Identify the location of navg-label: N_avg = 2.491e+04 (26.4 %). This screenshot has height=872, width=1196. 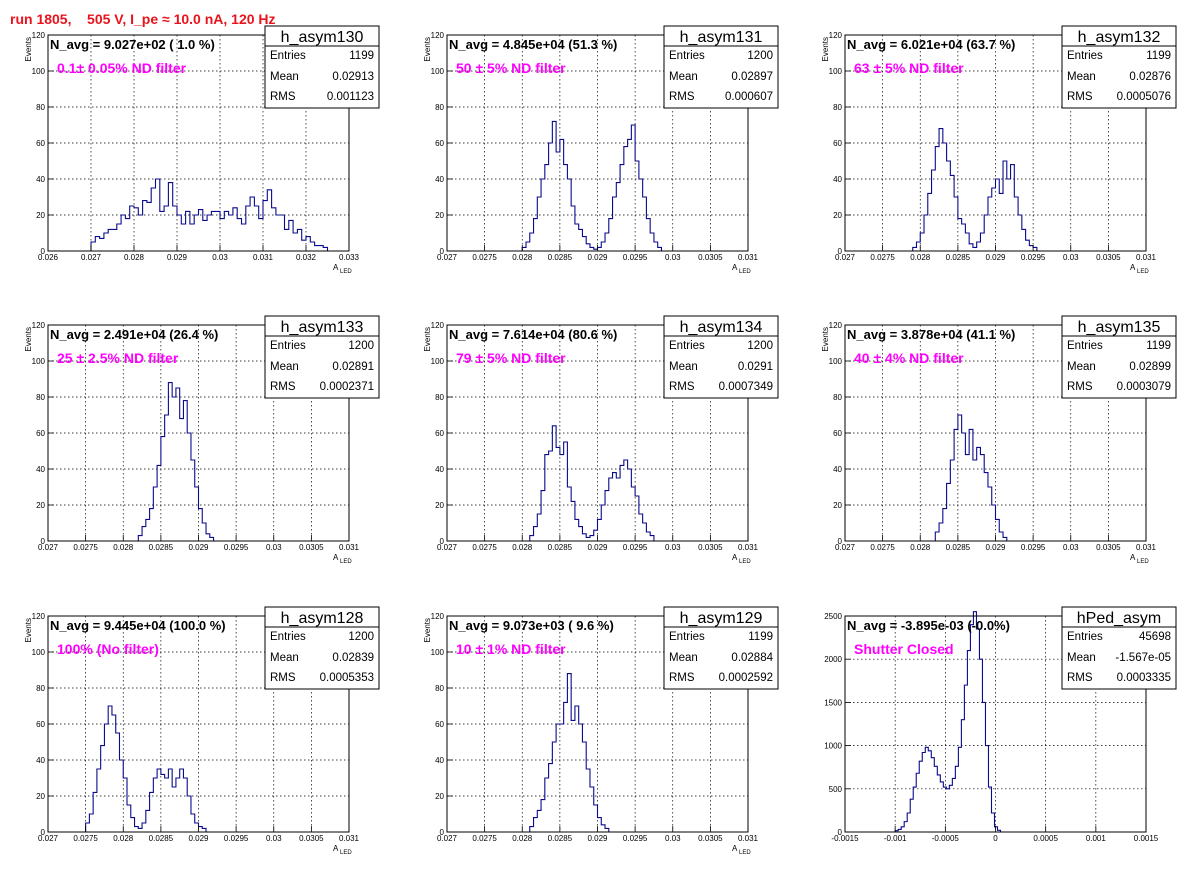
(134, 334).